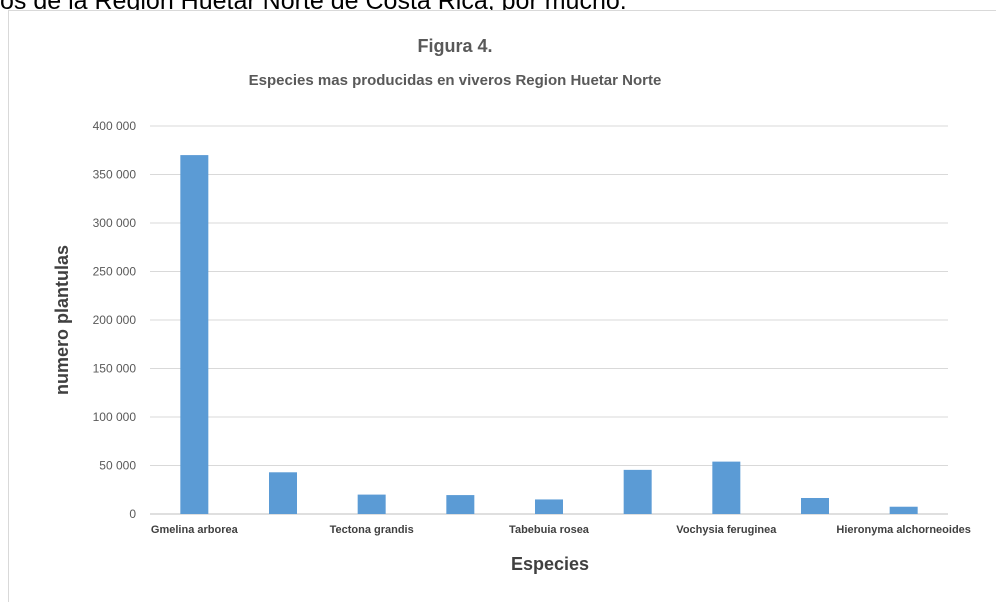  I want to click on y-tick-label: 150 000, so click(115, 369).